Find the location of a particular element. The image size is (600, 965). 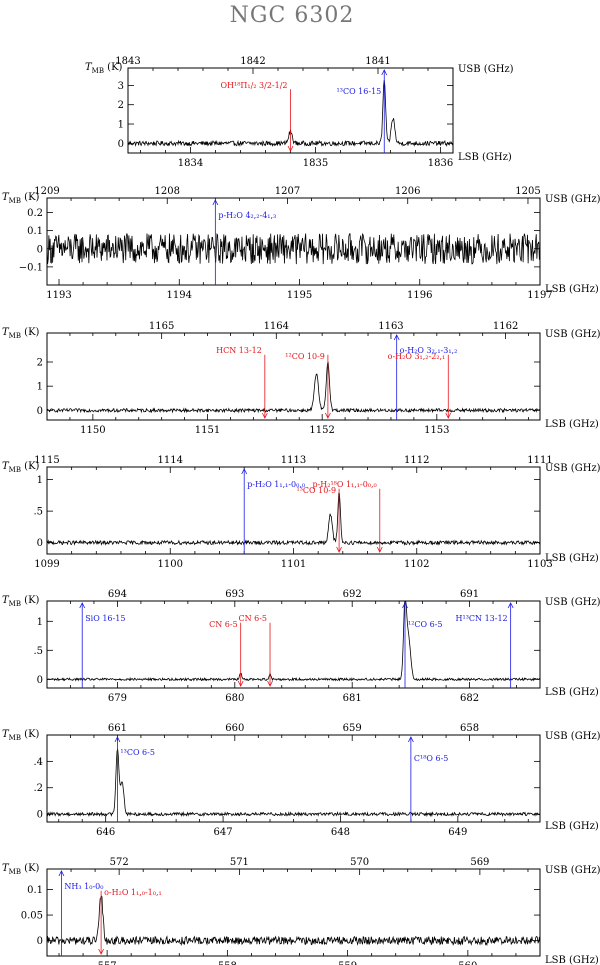

usb-tick-label: 661 is located at coordinates (117, 728).